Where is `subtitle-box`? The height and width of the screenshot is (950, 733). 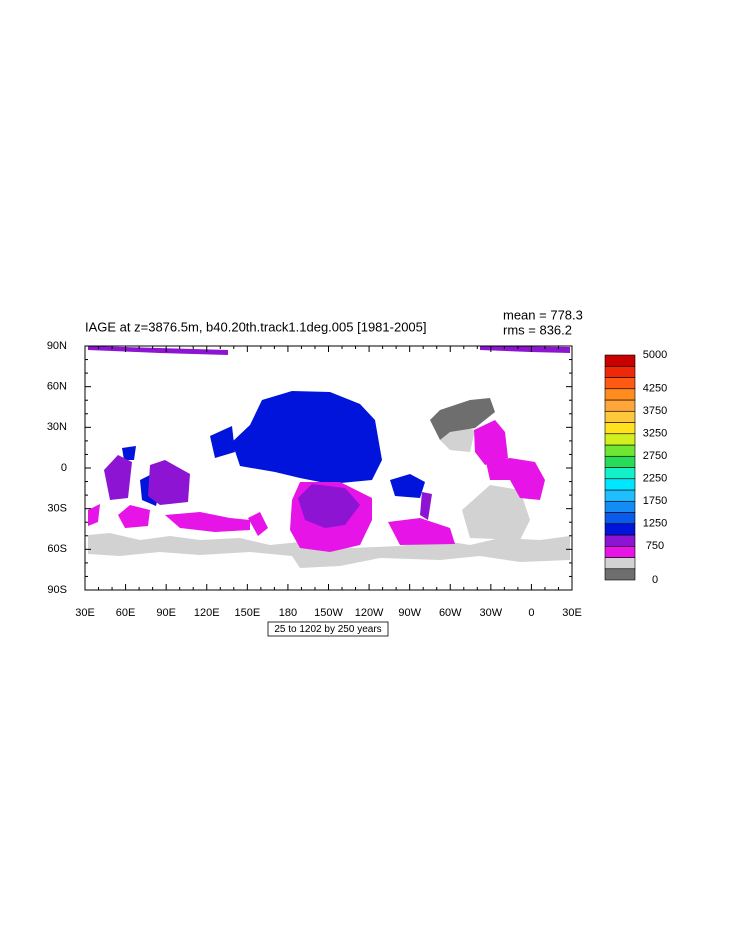
subtitle-box is located at coordinates (328, 629).